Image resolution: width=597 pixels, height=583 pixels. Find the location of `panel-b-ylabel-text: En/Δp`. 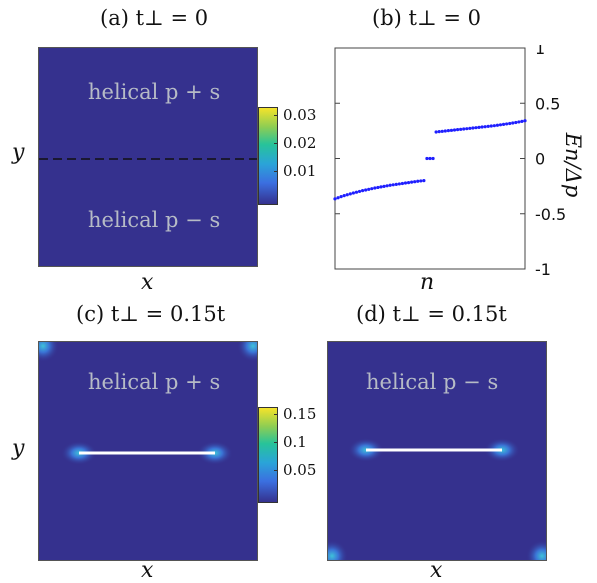

panel-b-ylabel-text: En/Δp is located at coordinates (573, 165).